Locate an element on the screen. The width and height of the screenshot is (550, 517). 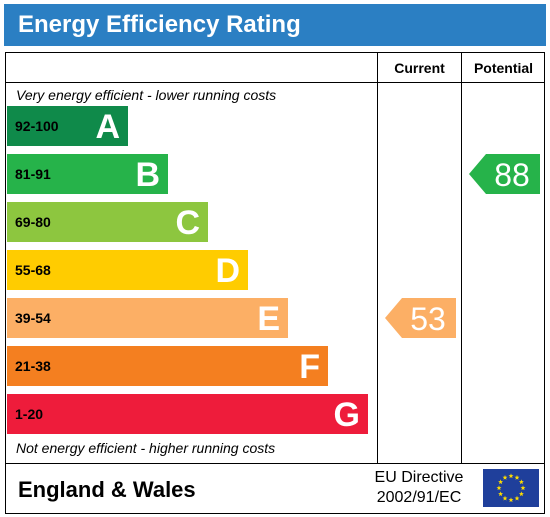
band-a: 92-100 A is located at coordinates (67, 126).